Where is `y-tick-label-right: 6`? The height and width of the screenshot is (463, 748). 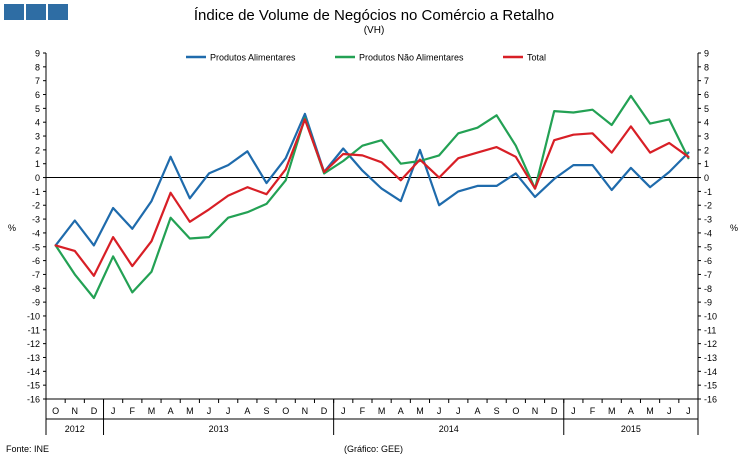
y-tick-label-right: 6 is located at coordinates (706, 95).